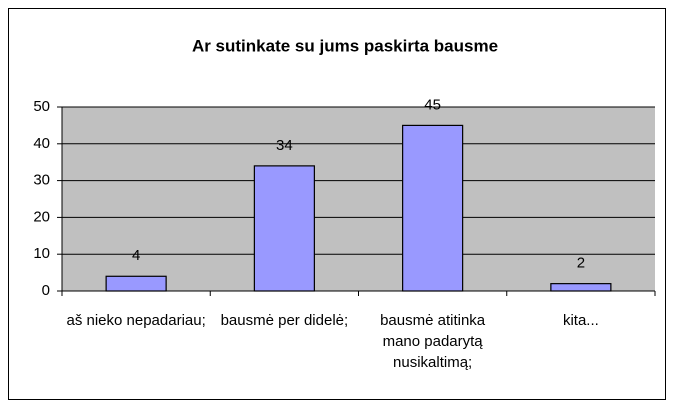 This screenshot has height=408, width=674. What do you see at coordinates (41, 143) in the screenshot?
I see `y-tick-label: 40` at bounding box center [41, 143].